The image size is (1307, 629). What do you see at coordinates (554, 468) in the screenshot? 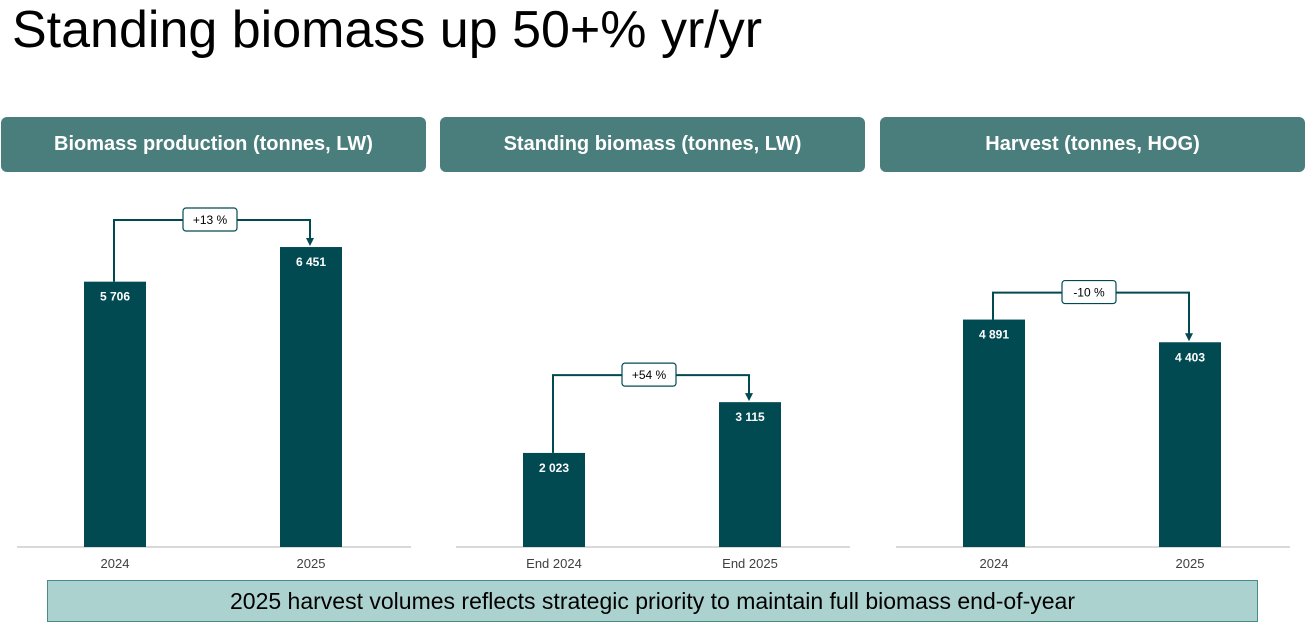
I see `data-label: 2 023` at bounding box center [554, 468].